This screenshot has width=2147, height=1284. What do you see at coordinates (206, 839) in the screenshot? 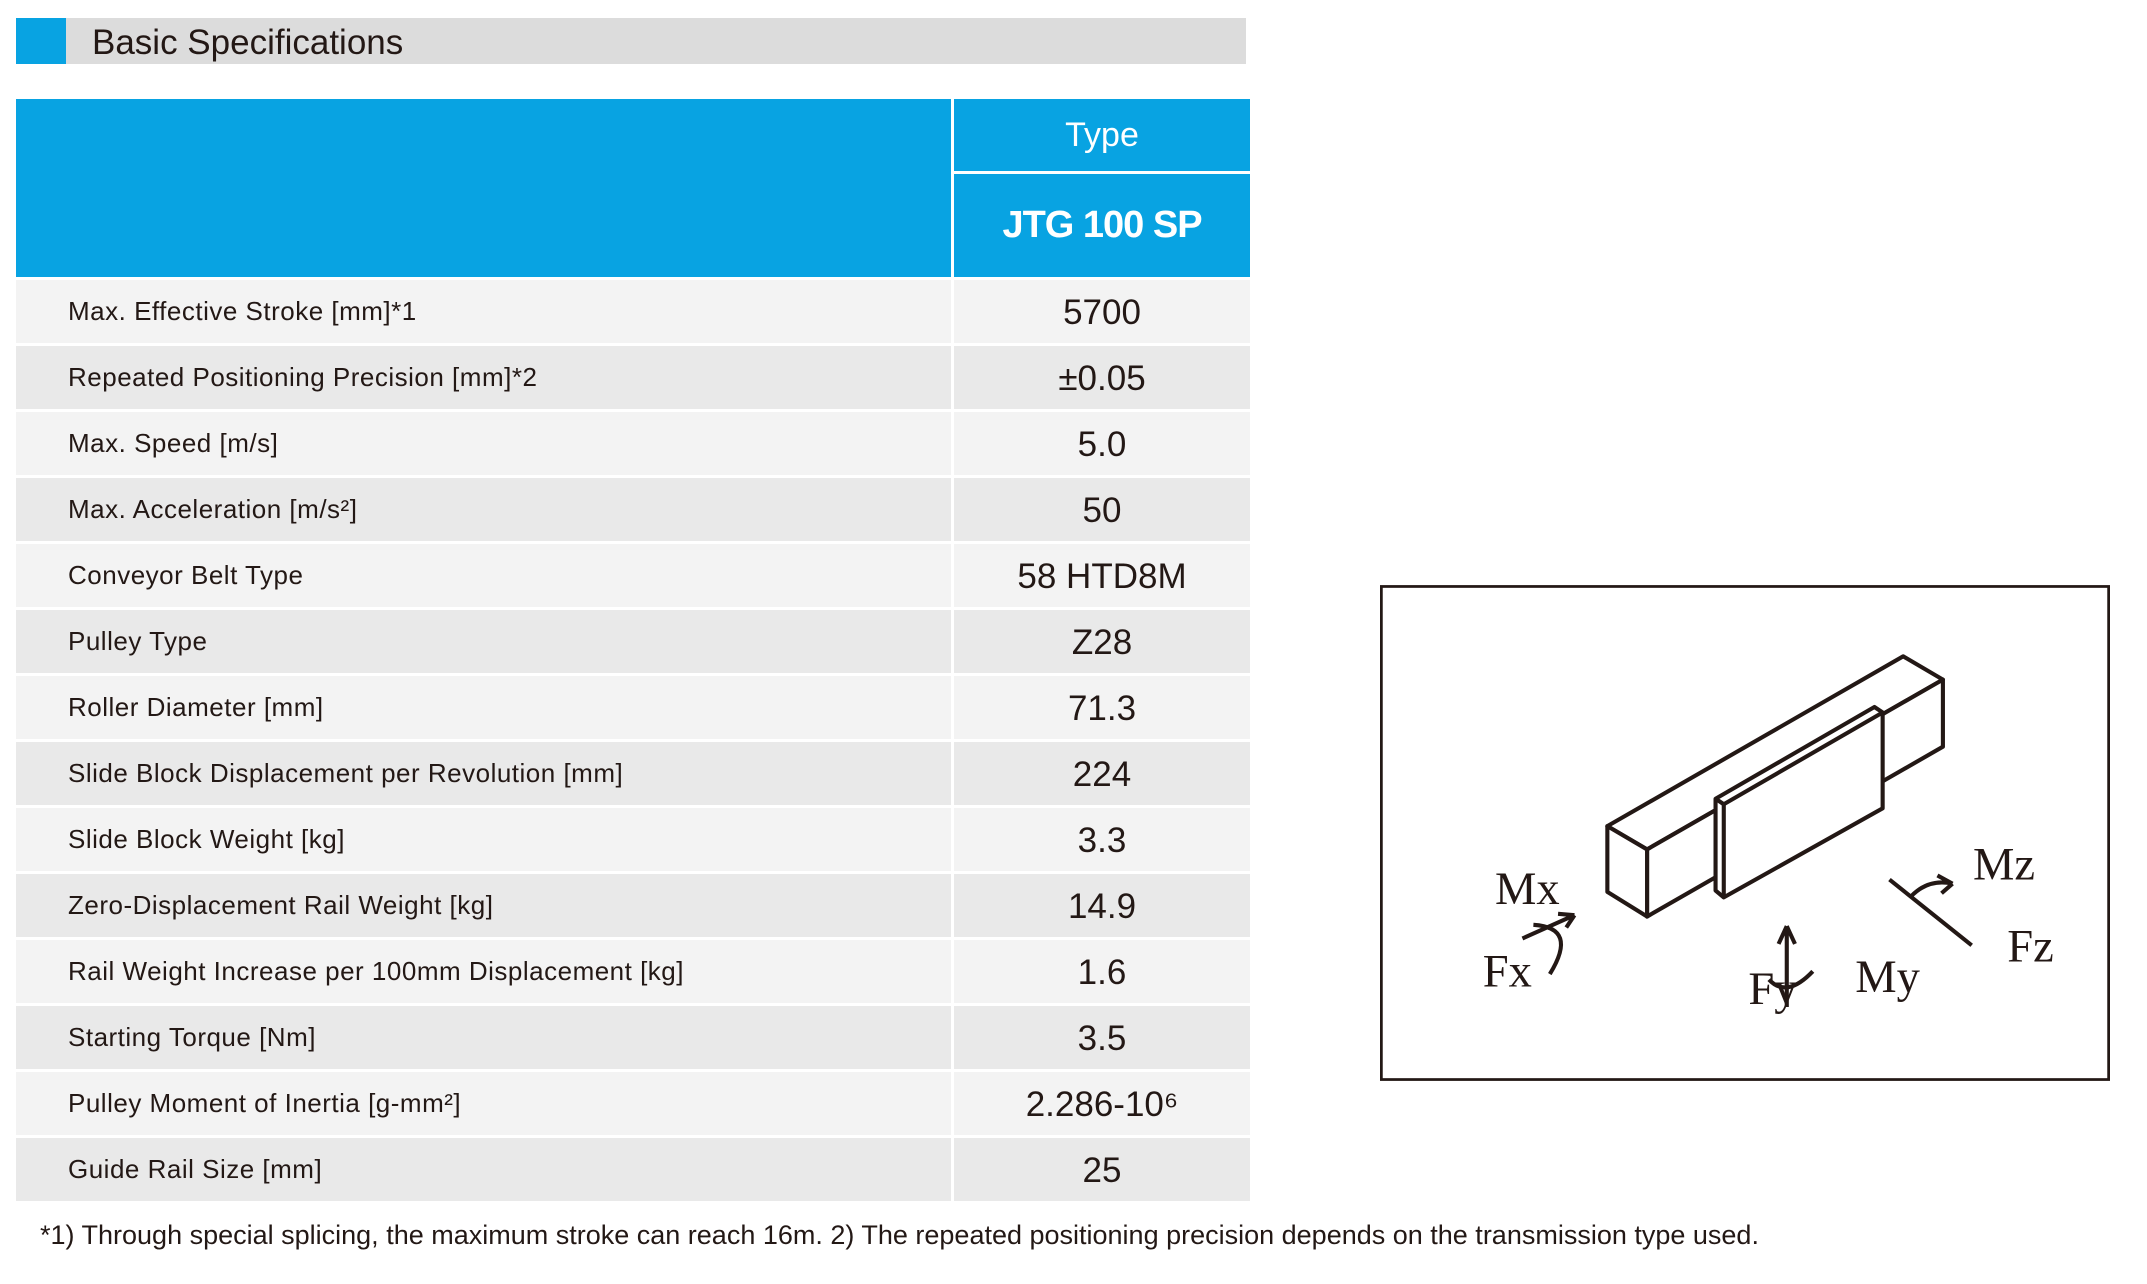
I see `row-label: Slide Block Weight [kg]` at bounding box center [206, 839].